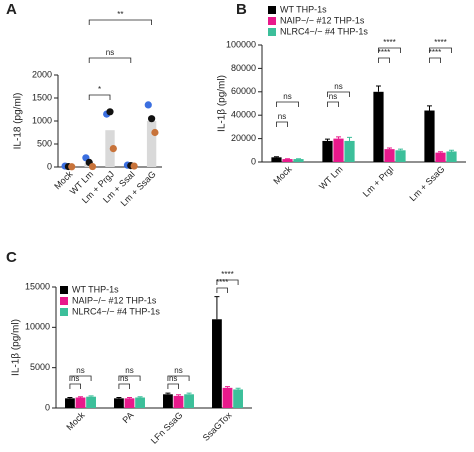 This screenshot has height=452, width=474. I want to click on y-tick-label: 10000, so click(37, 327).